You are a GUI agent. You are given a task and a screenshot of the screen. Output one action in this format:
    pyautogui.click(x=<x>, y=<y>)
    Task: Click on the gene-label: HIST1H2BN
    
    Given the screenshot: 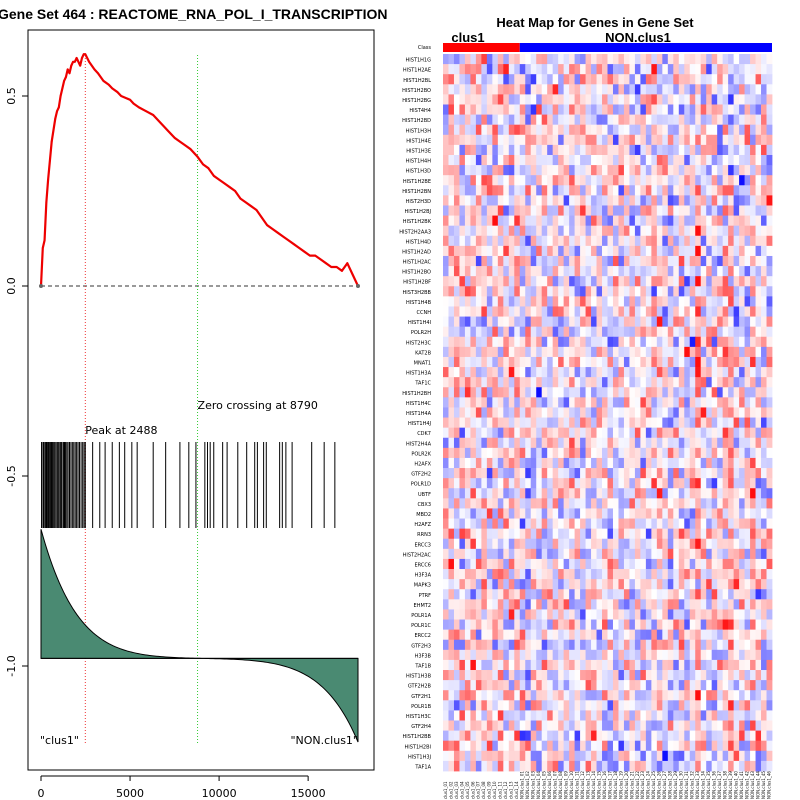 What is the action you would take?
    pyautogui.click(x=416, y=192)
    